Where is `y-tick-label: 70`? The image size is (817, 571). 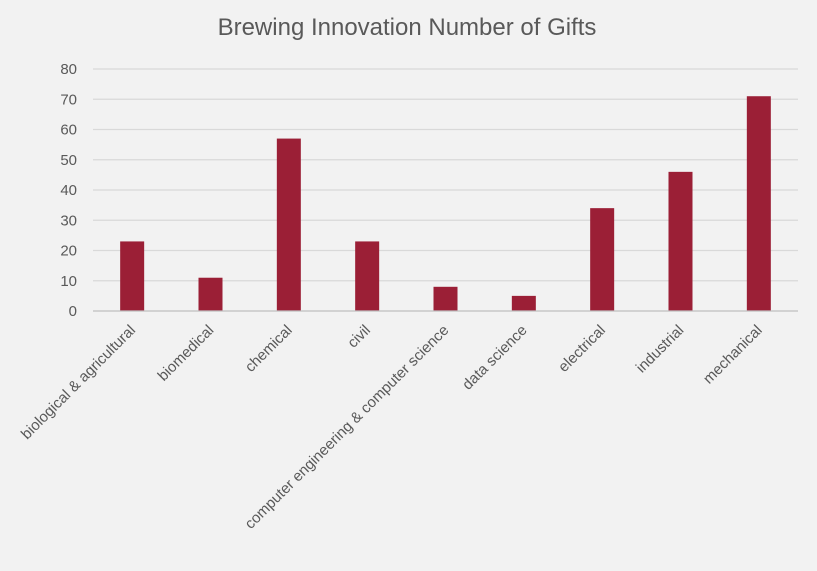 y-tick-label: 70 is located at coordinates (68, 99).